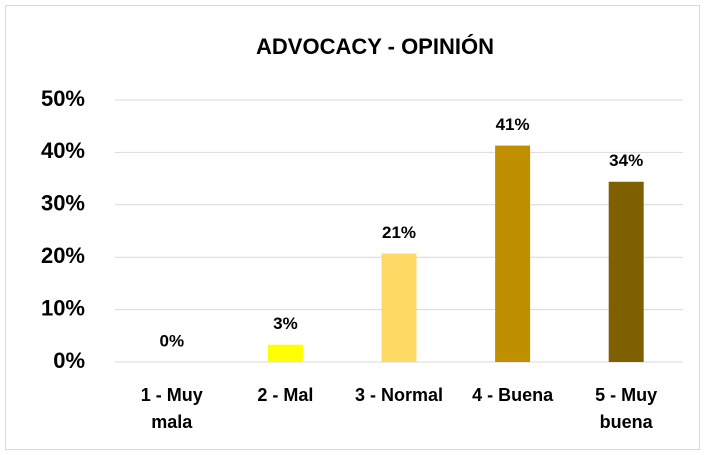 Image resolution: width=707 pixels, height=455 pixels. What do you see at coordinates (171, 408) in the screenshot?
I see `x-tick-label: 1 - Muy mala` at bounding box center [171, 408].